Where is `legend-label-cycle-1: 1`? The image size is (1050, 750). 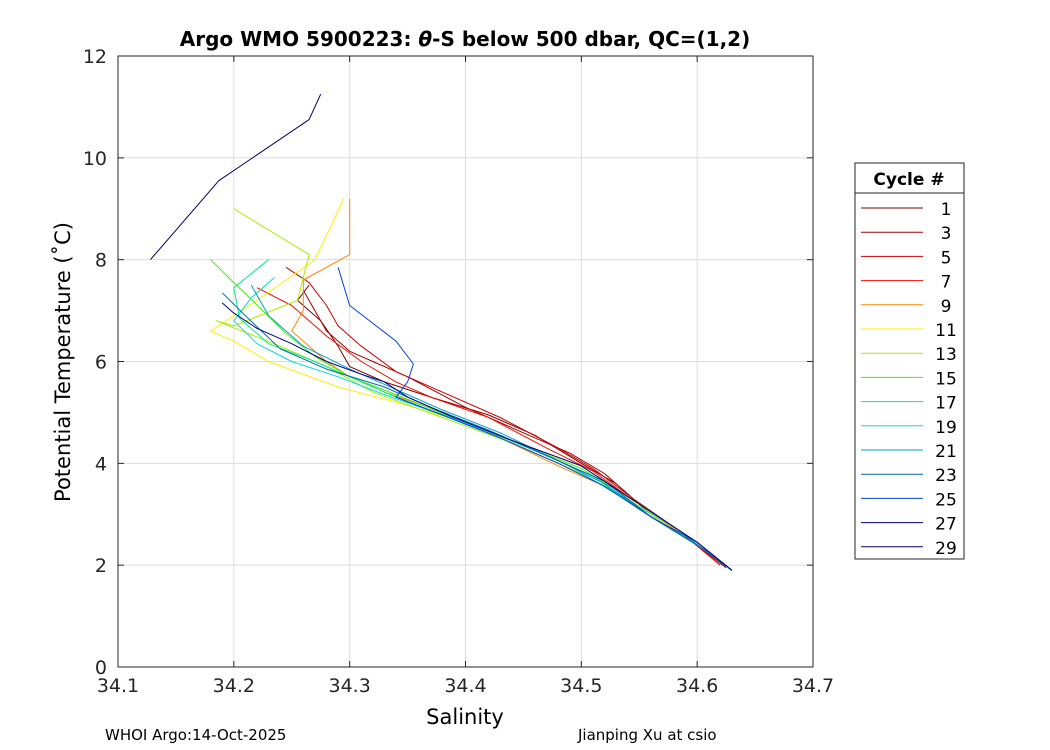 legend-label-cycle-1: 1 is located at coordinates (946, 210).